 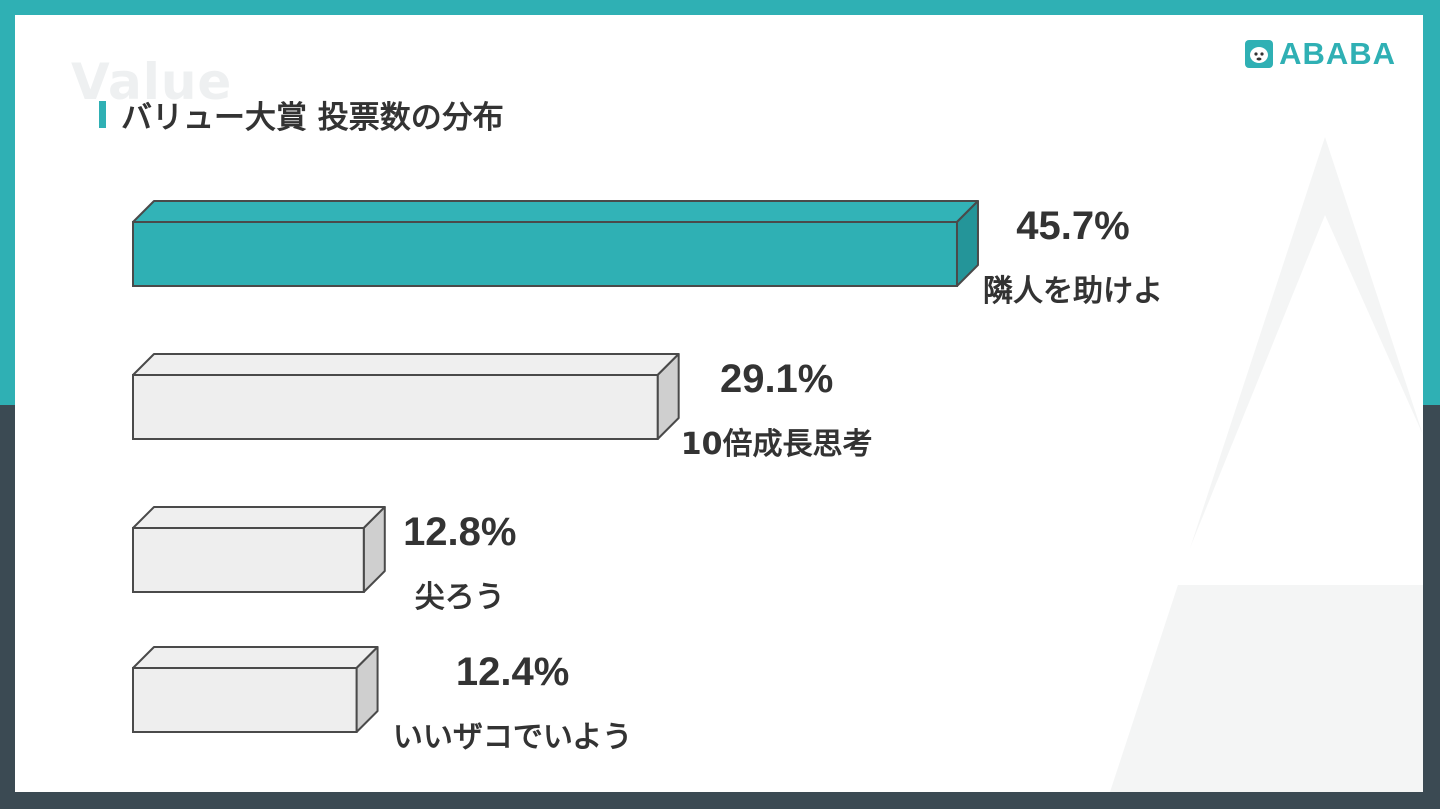 I want to click on category-label: 尖ろう, so click(x=460, y=597).